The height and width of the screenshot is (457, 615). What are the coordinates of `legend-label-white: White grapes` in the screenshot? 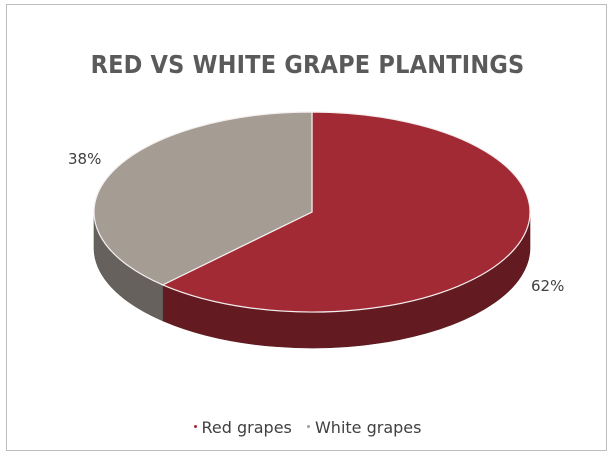 It's located at (368, 427).